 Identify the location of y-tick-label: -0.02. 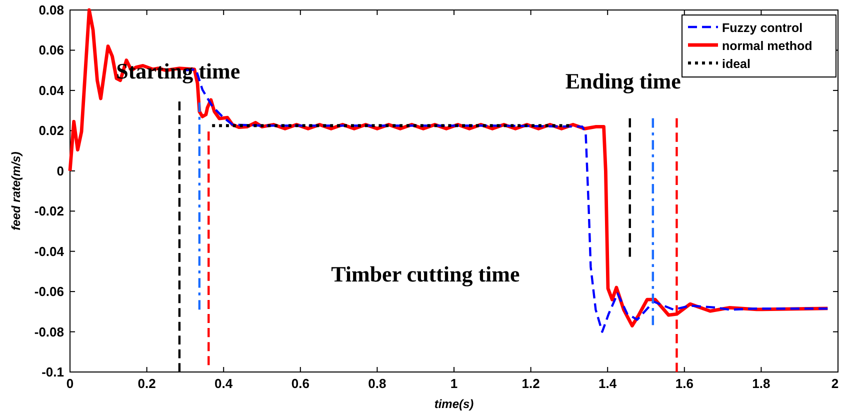
(49, 211).